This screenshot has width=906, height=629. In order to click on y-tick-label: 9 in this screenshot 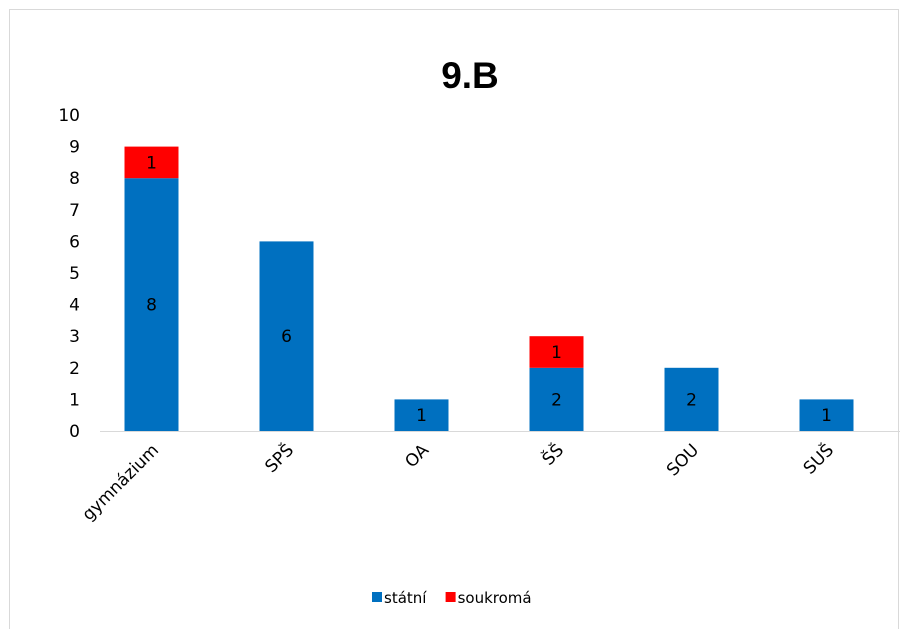, I will do `click(74, 148)`.